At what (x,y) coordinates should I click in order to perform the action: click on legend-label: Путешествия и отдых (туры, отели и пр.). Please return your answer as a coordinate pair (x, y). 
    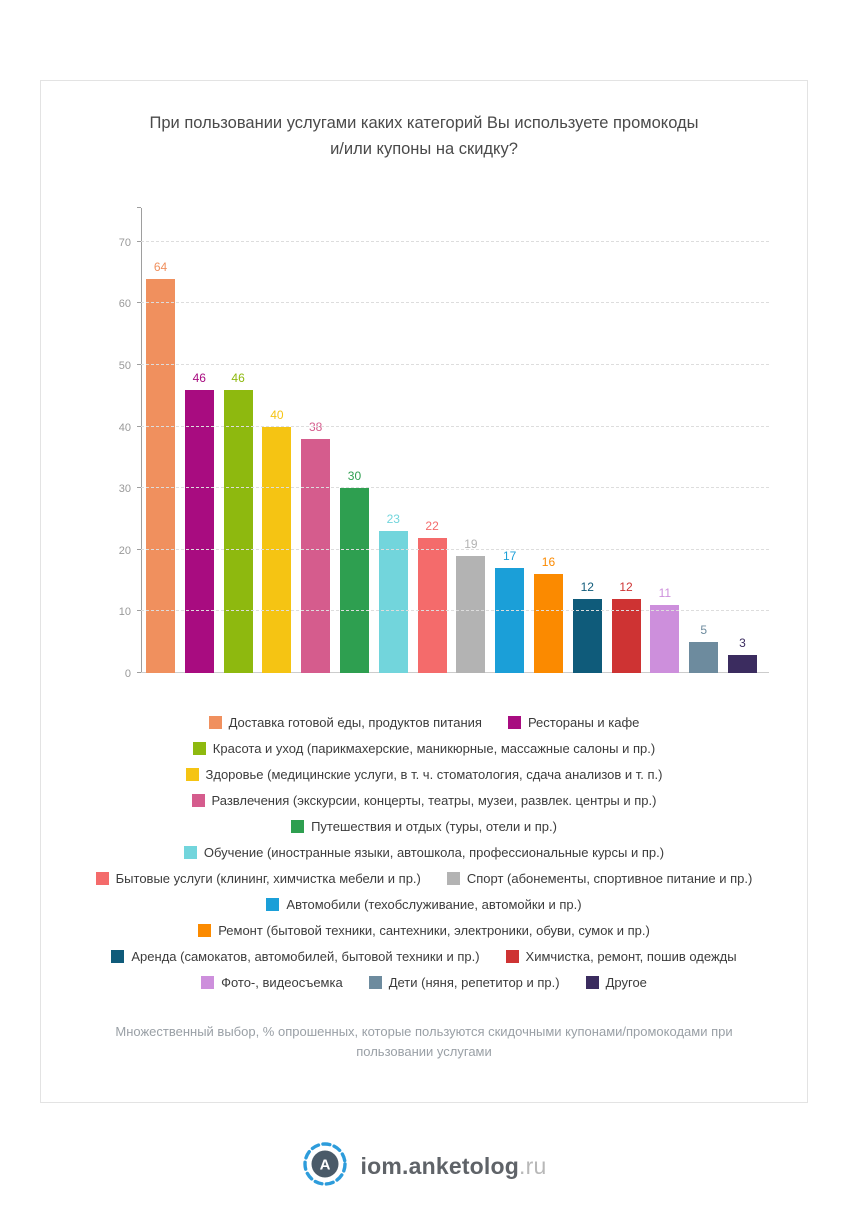
    Looking at the image, I should click on (434, 827).